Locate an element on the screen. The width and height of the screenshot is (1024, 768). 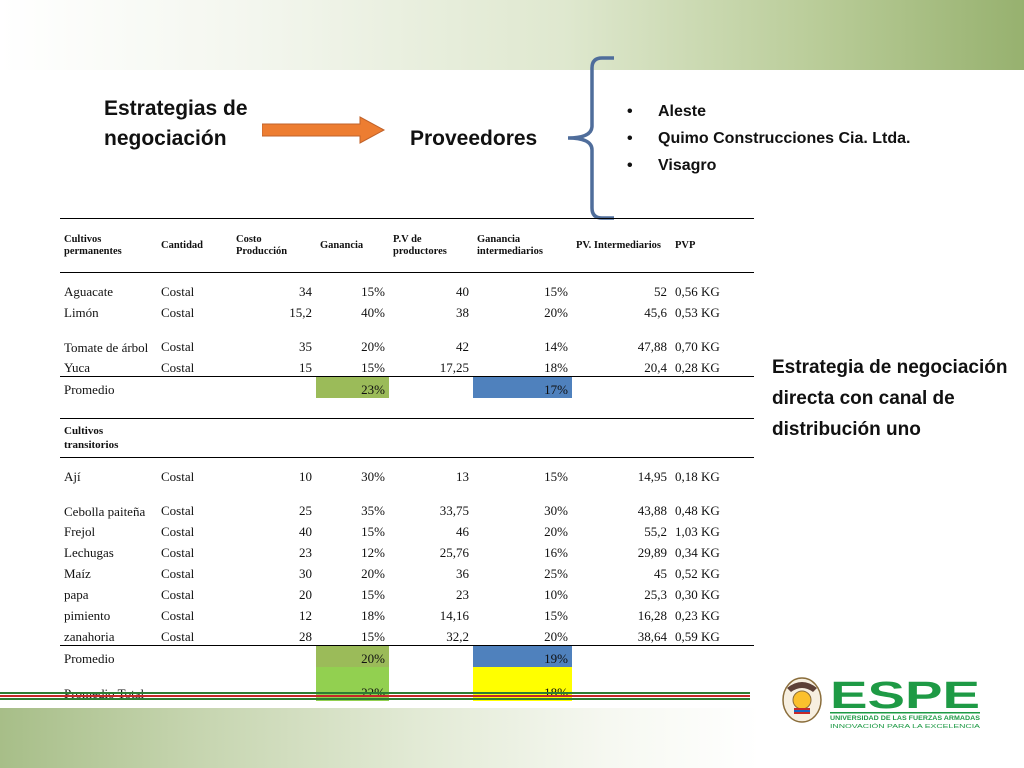
cell: 52 is located at coordinates (660, 291).